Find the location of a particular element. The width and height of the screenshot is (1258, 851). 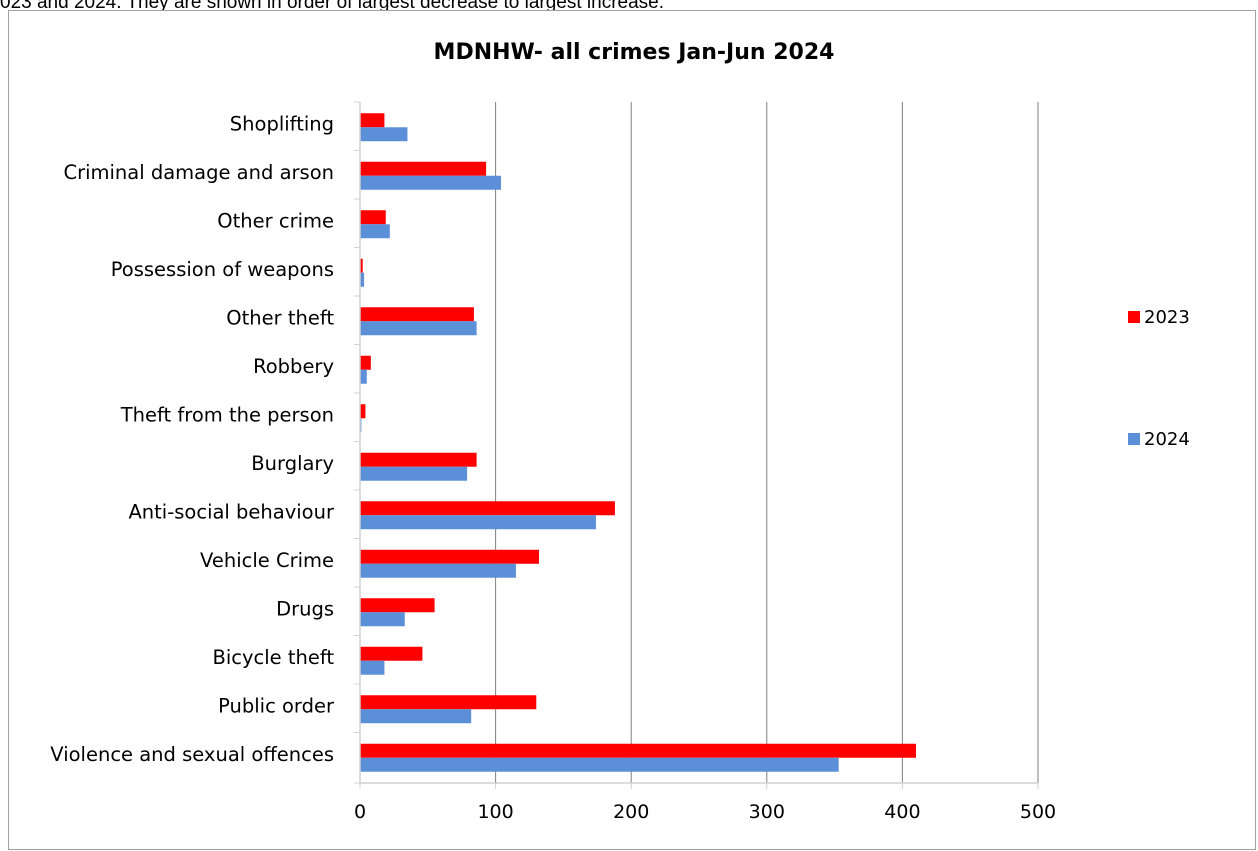

category-label-12: Public order is located at coordinates (276, 705).